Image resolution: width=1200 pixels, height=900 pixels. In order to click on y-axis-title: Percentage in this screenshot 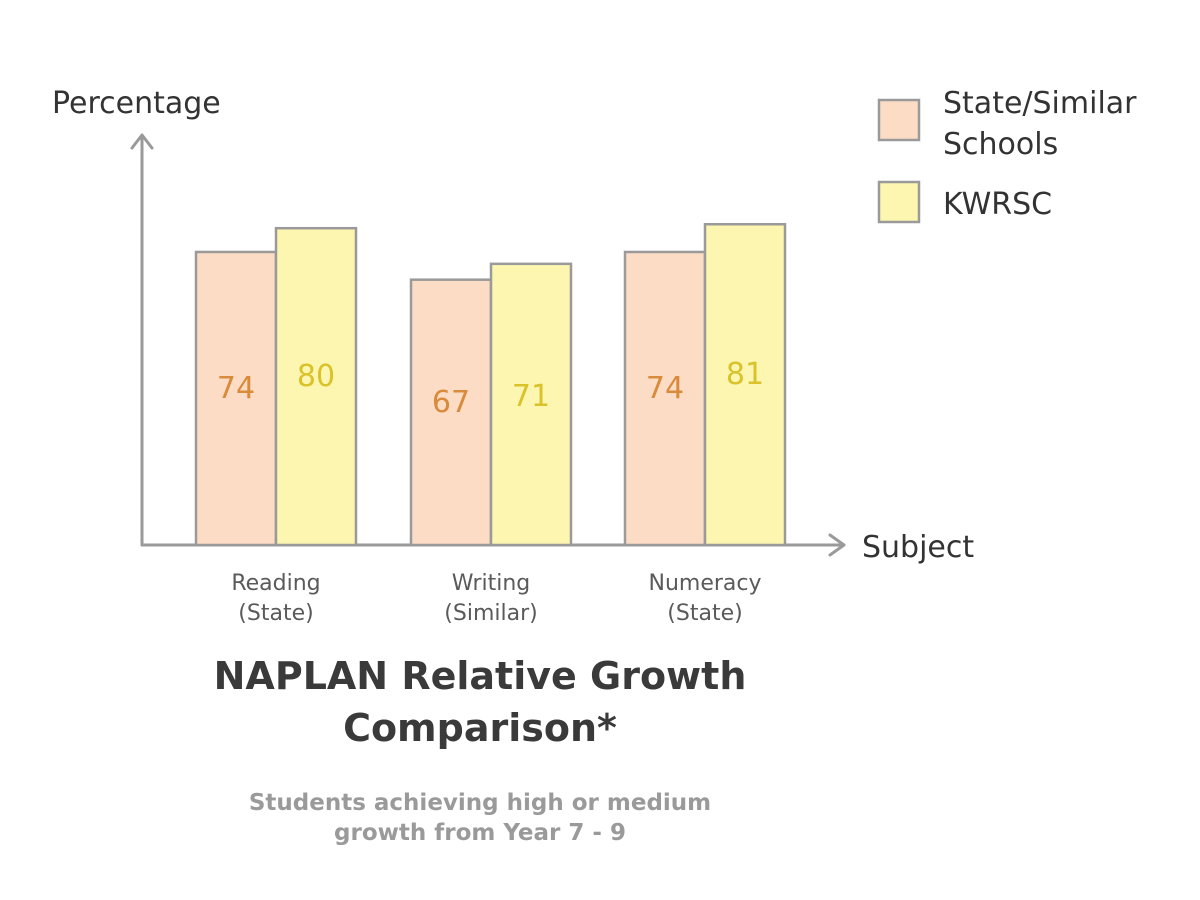, I will do `click(136, 103)`.